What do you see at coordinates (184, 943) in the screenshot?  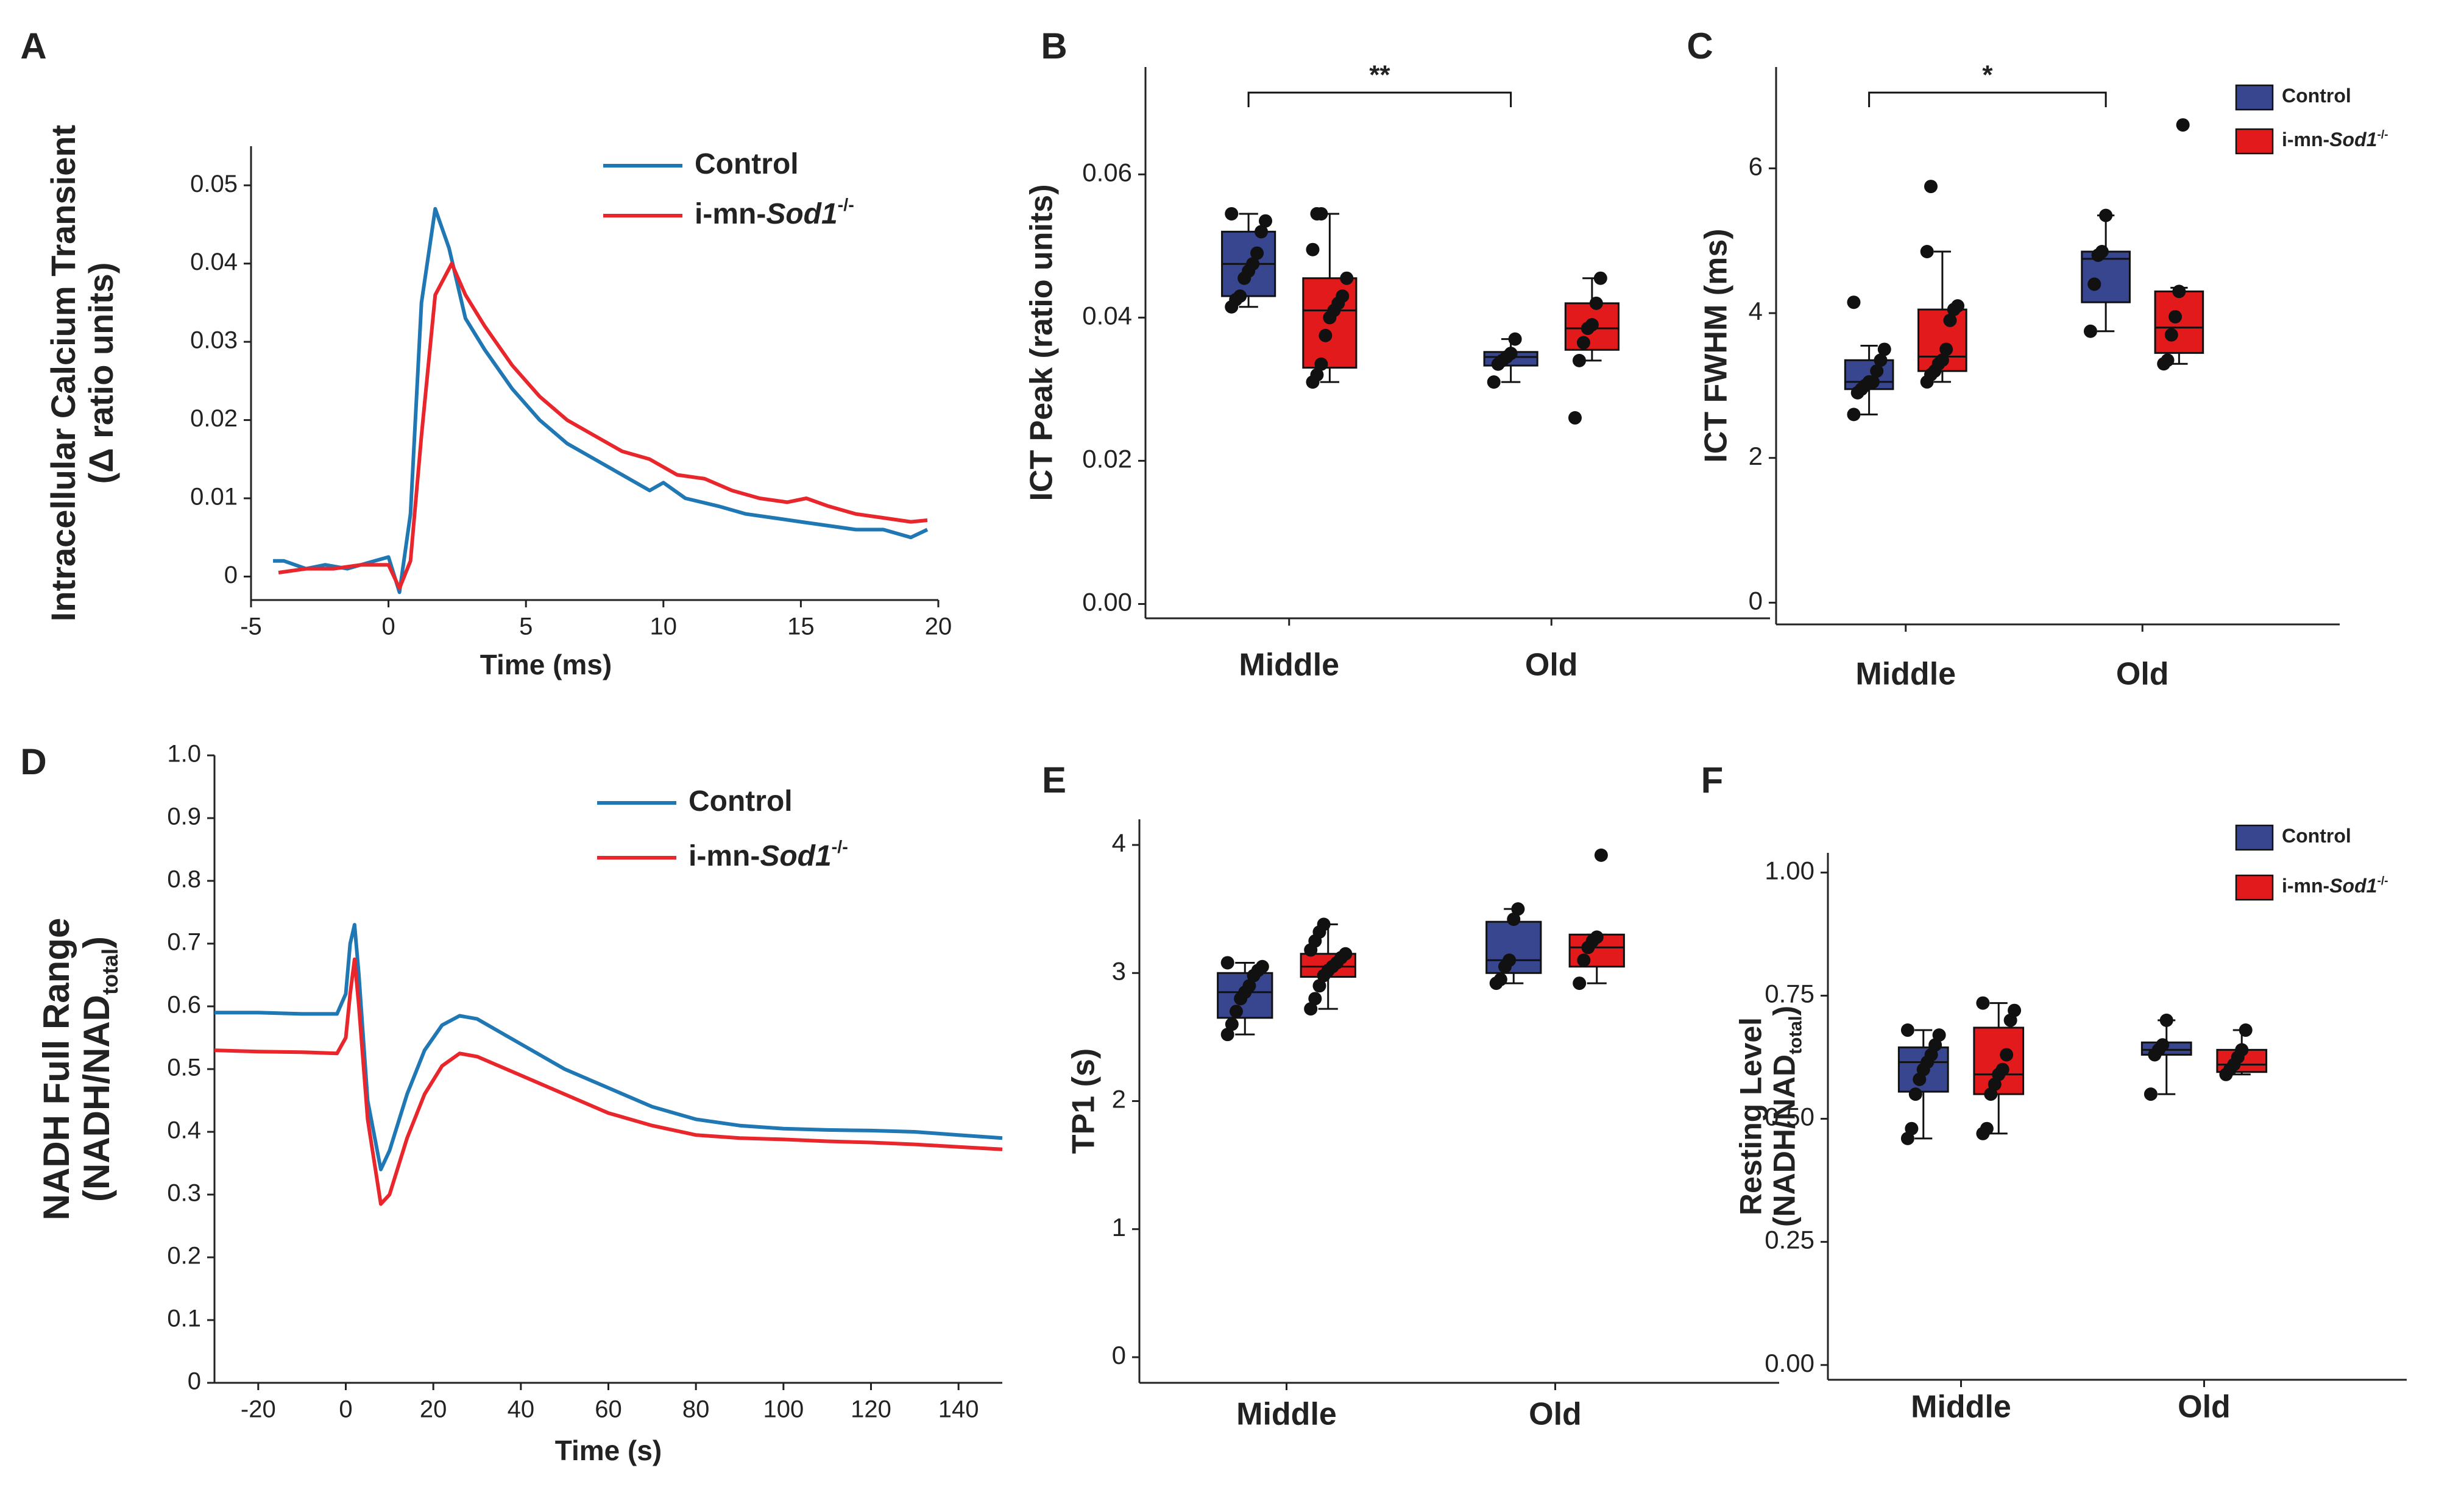 I see `y-tick-label: 0.7` at bounding box center [184, 943].